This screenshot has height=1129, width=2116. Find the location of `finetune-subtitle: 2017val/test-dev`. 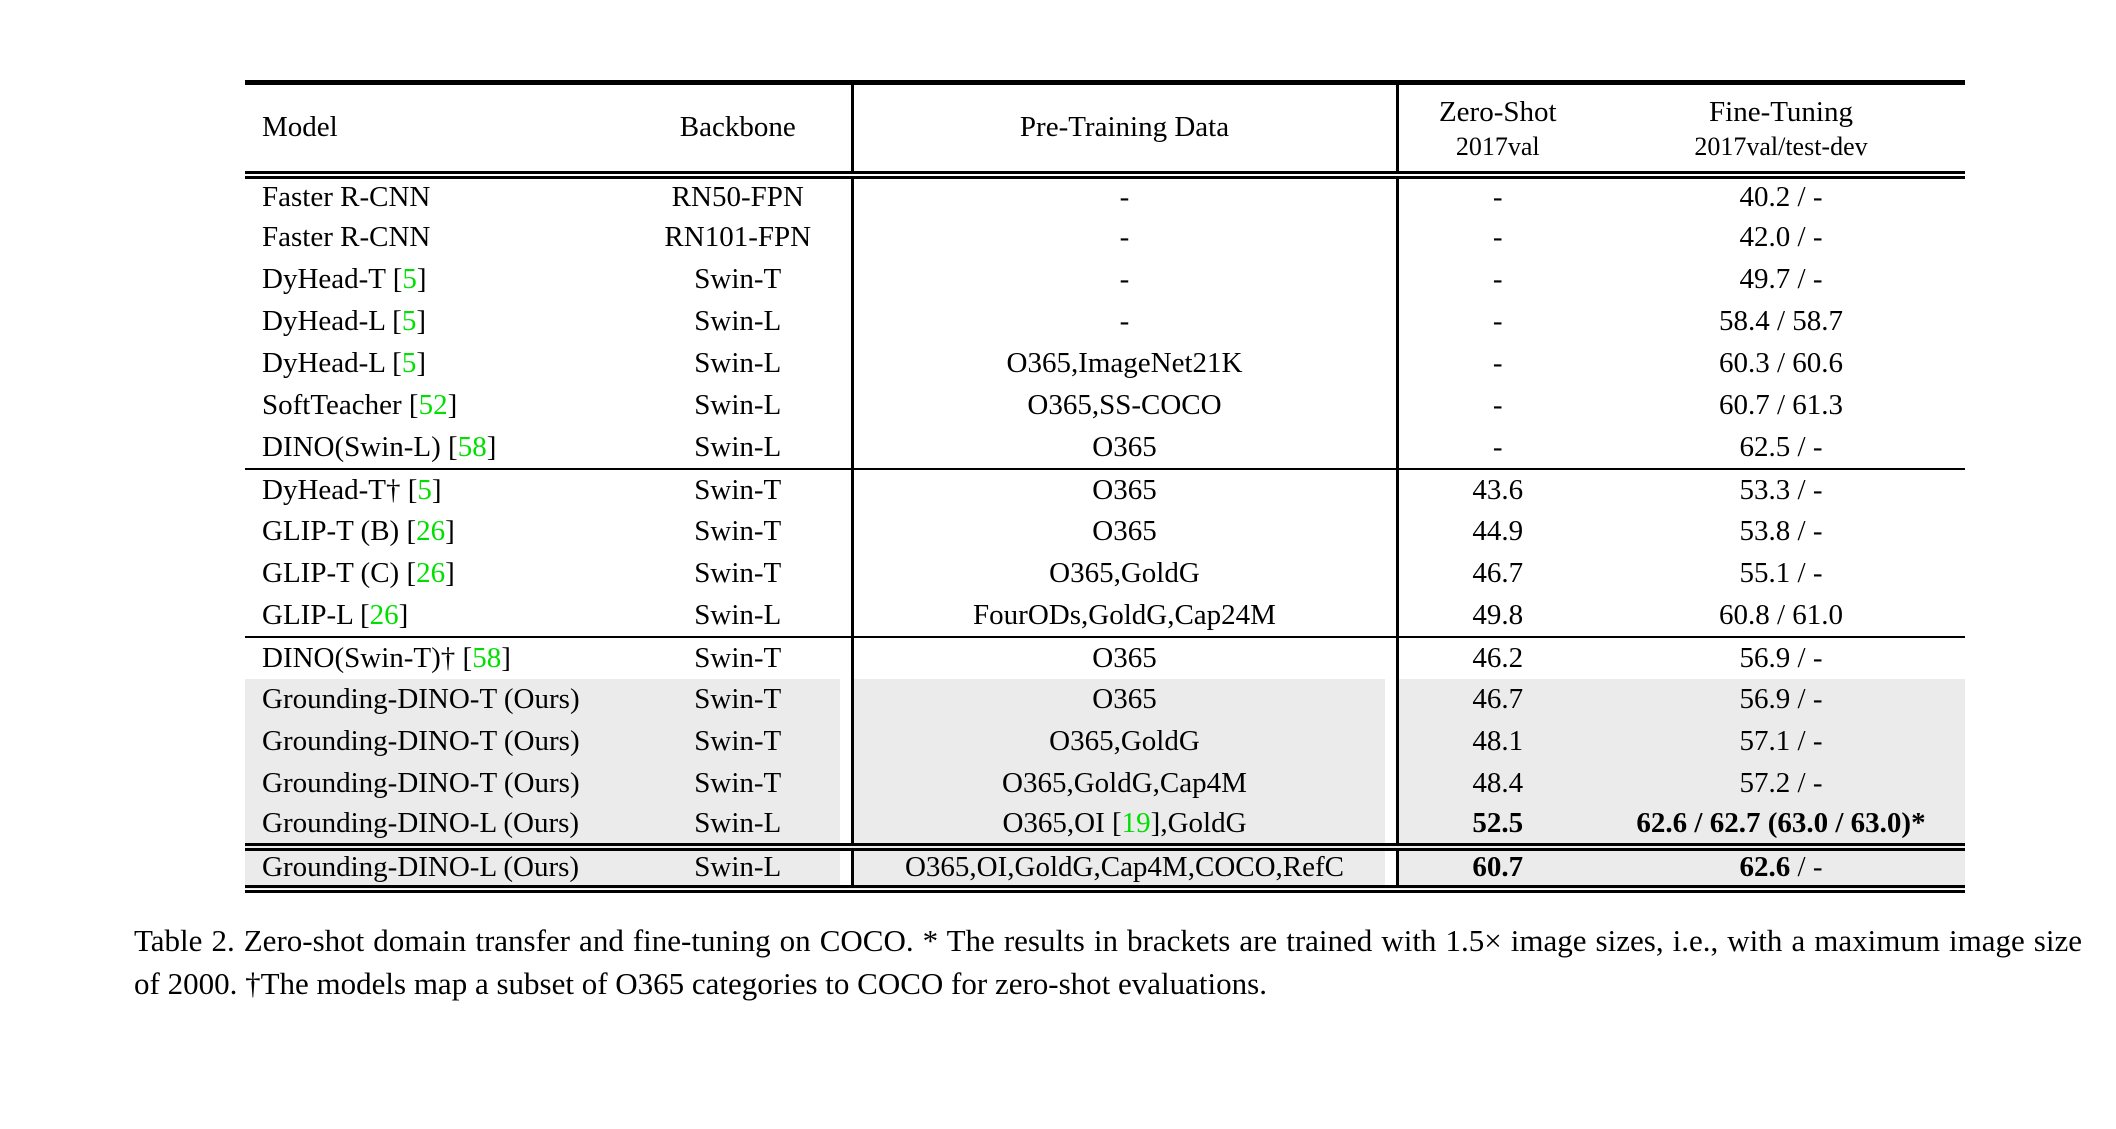

finetune-subtitle: 2017val/test-dev is located at coordinates (1781, 146).